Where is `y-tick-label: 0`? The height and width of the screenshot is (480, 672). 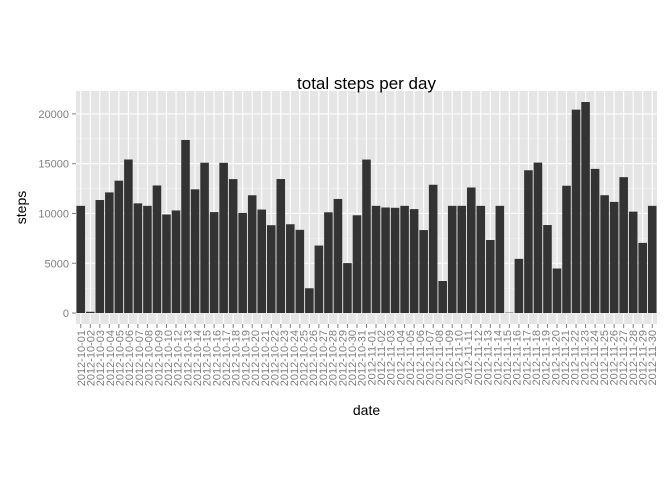
y-tick-label: 0 is located at coordinates (66, 314).